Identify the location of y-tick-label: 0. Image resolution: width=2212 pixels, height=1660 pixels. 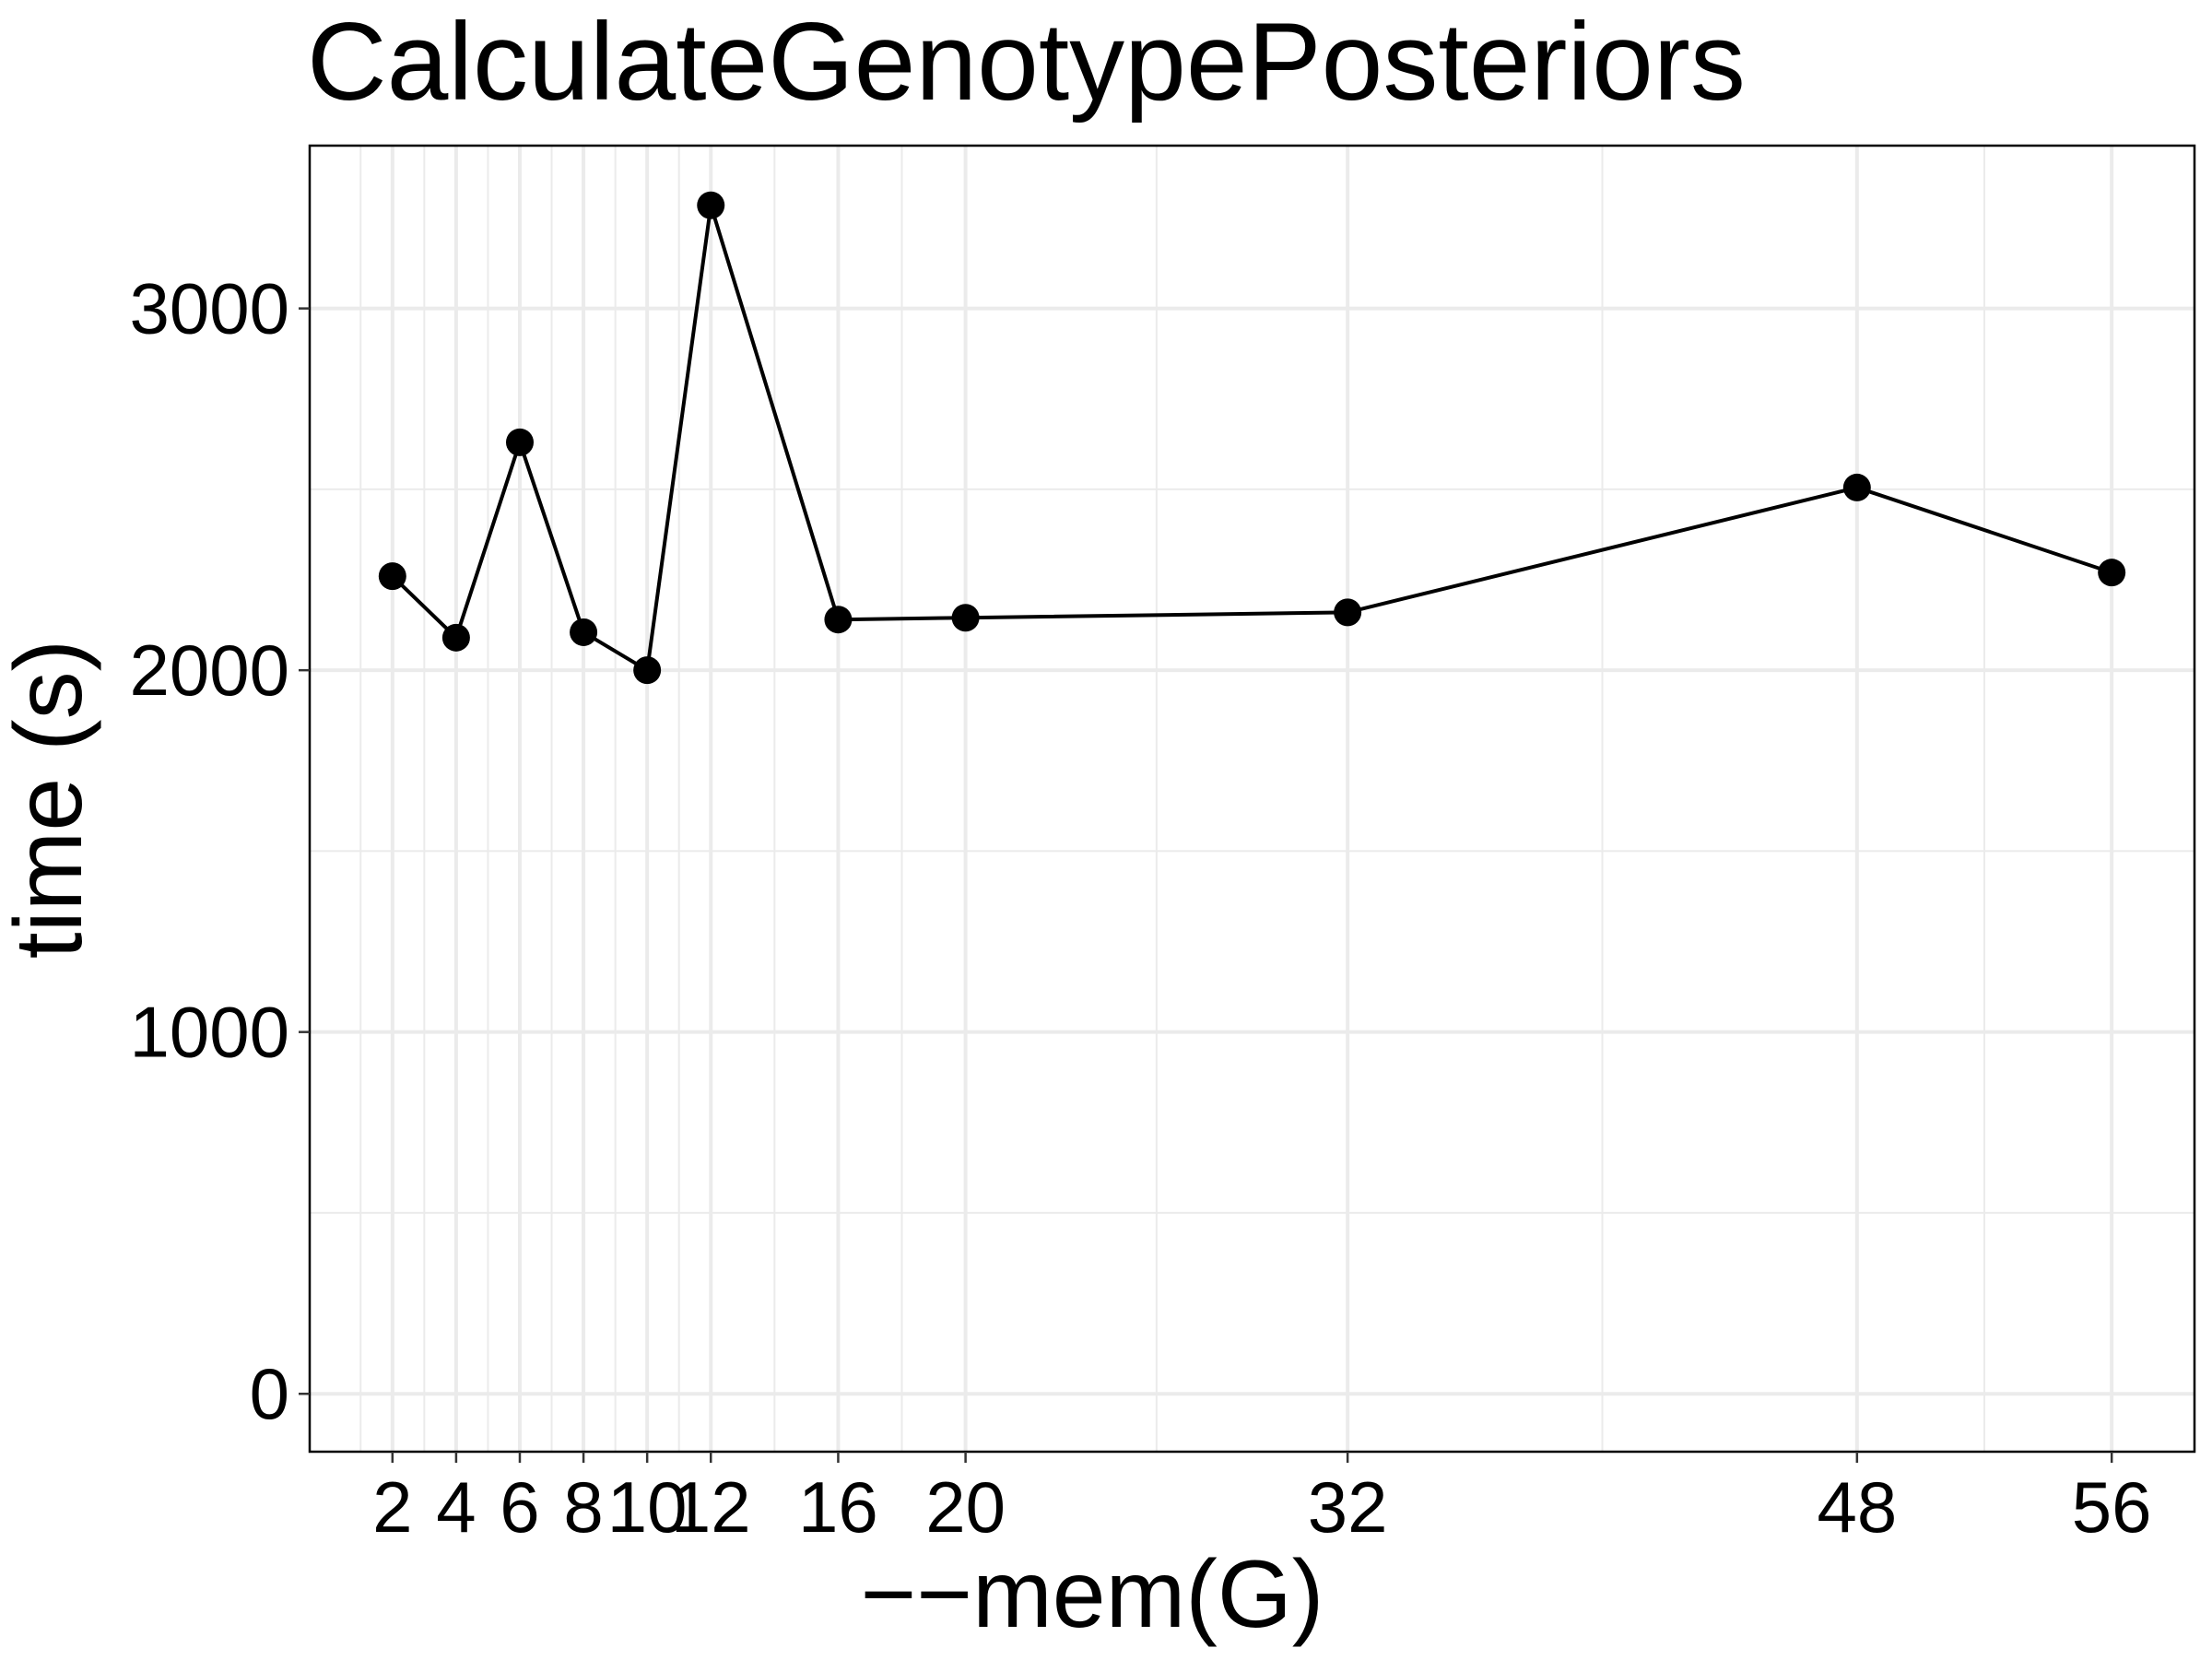
(269, 1393).